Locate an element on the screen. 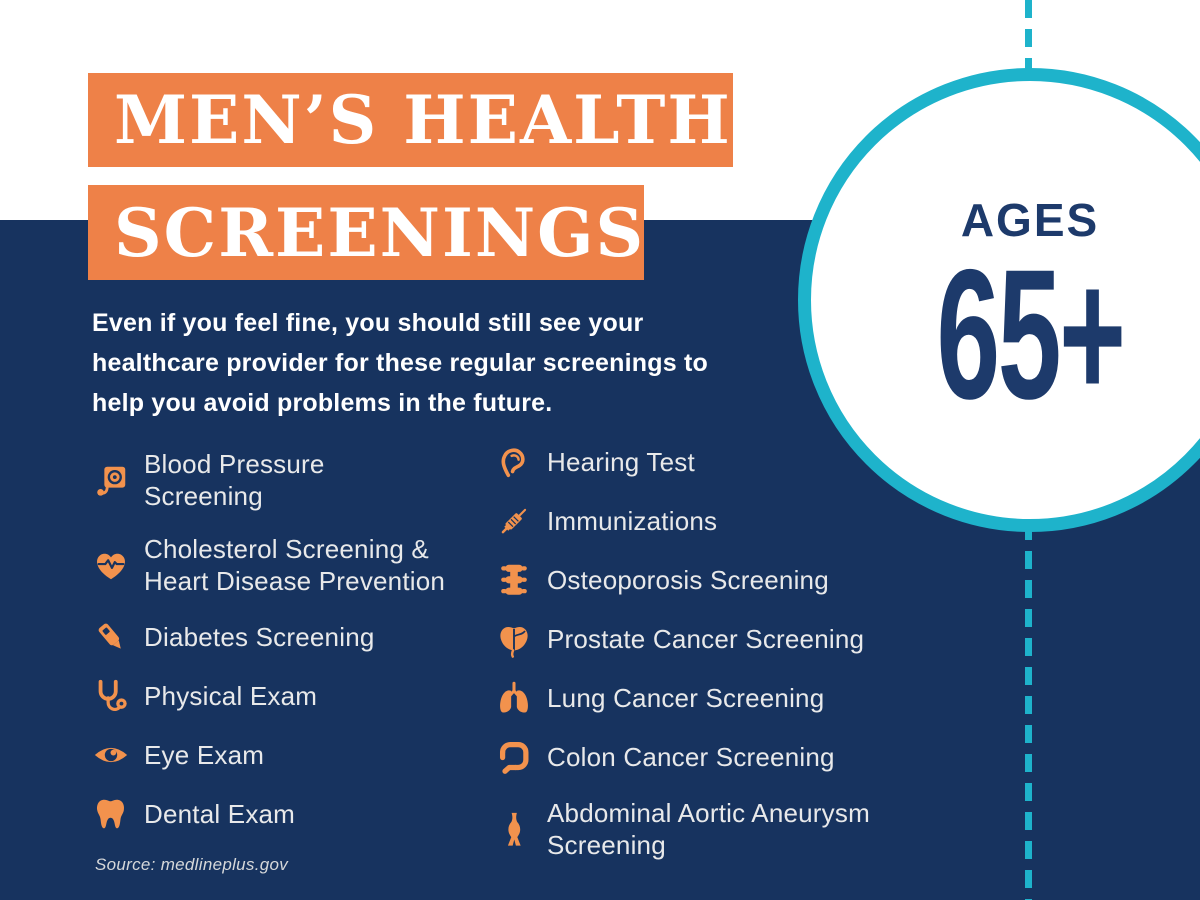 The image size is (1200, 900). list-item-label: Osteoporosis Screening is located at coordinates (688, 580).